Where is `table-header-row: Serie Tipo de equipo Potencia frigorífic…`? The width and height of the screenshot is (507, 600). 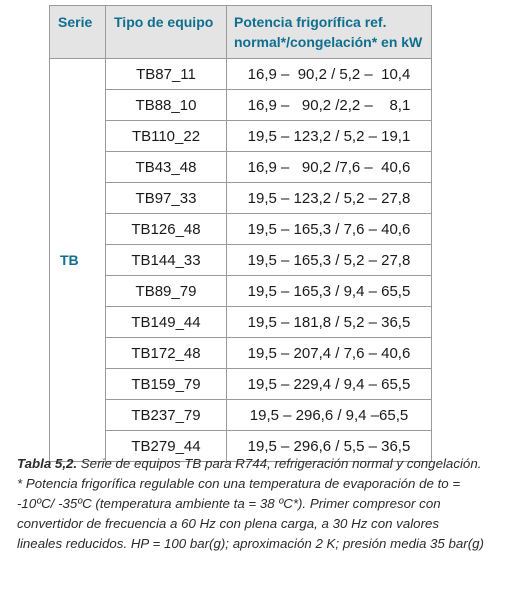
table-header-row: Serie Tipo de equipo Potencia frigorífic… is located at coordinates (240, 32).